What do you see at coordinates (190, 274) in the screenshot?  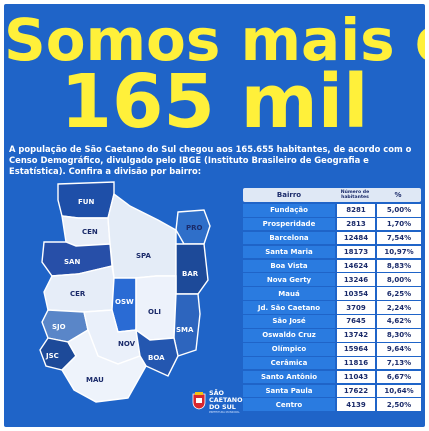 I see `map-label-bar: BAR` at bounding box center [190, 274].